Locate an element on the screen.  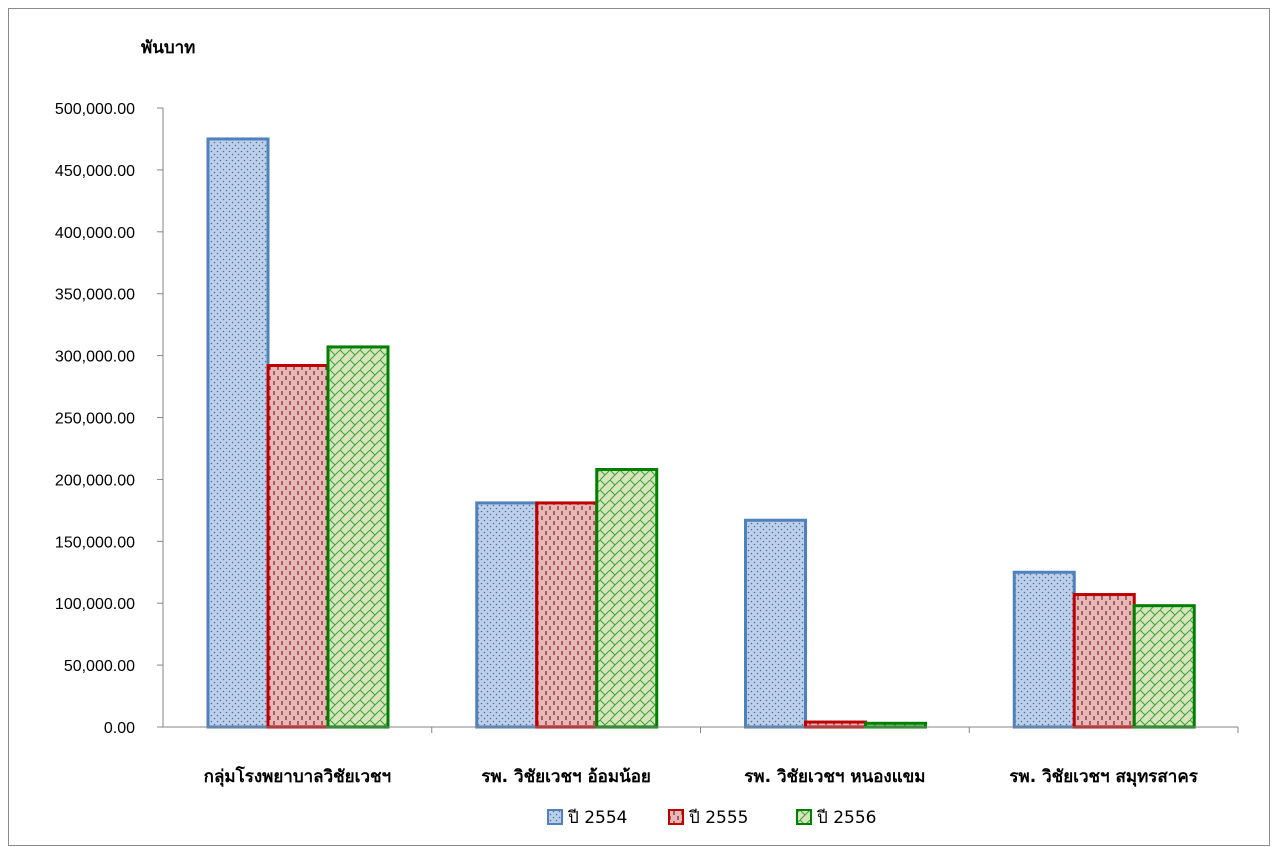
x-category-label: กลุ่มโรงพยาบาลวิชัยเวชฯ is located at coordinates (297, 776).